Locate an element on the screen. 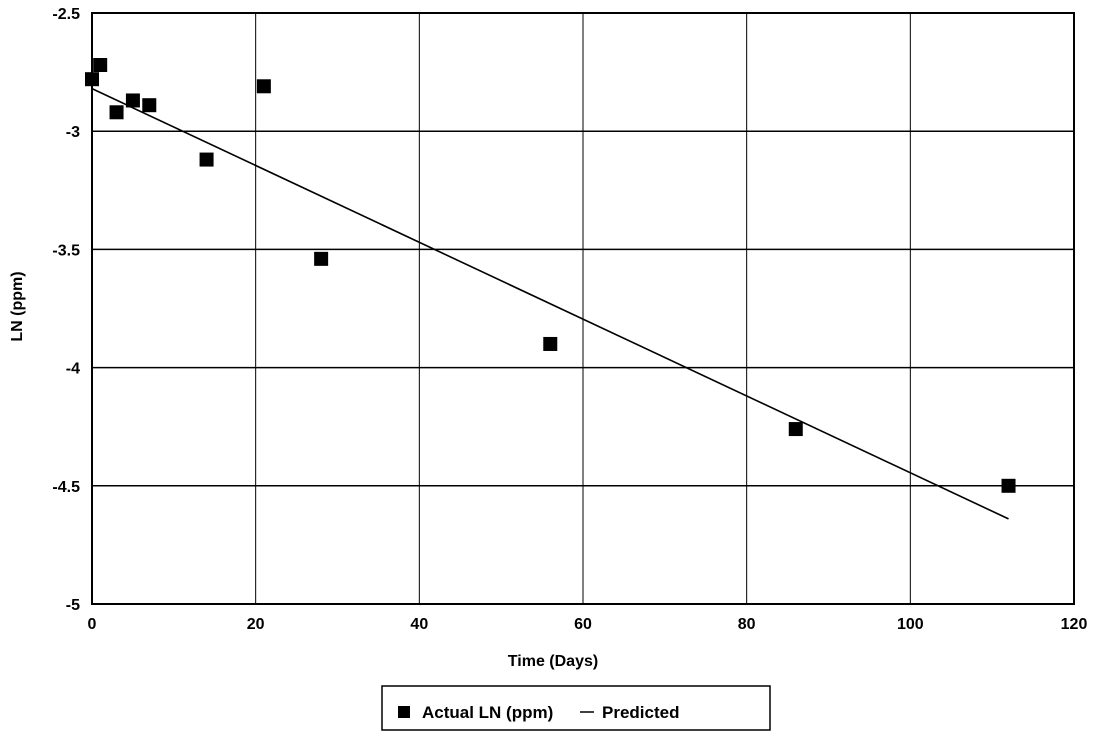  legend-label-predicted: Predicted is located at coordinates (640, 712).